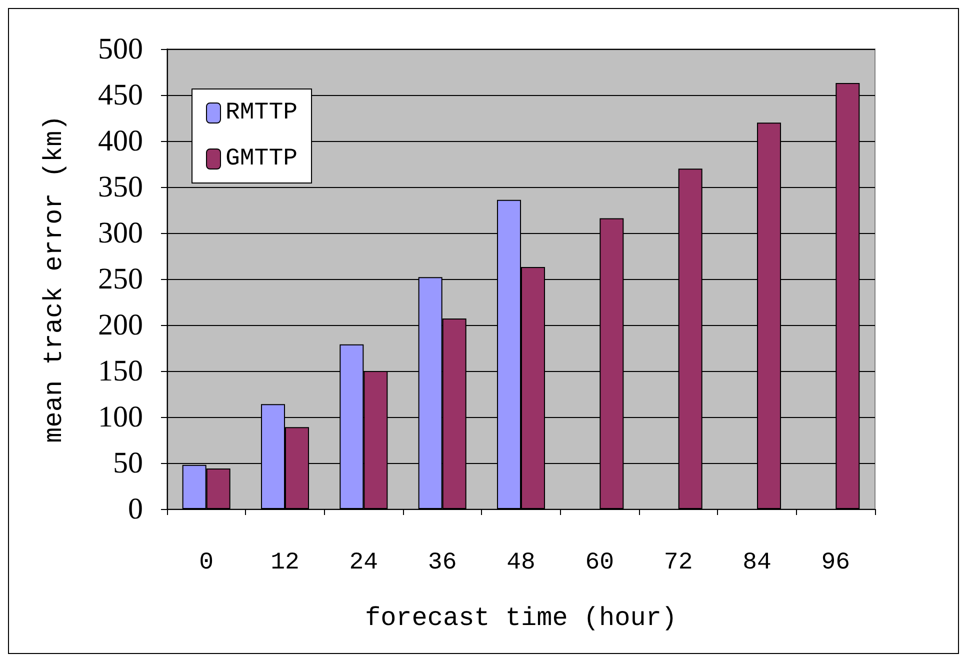  What do you see at coordinates (262, 159) in the screenshot?
I see `legend-label: GMTTP` at bounding box center [262, 159].